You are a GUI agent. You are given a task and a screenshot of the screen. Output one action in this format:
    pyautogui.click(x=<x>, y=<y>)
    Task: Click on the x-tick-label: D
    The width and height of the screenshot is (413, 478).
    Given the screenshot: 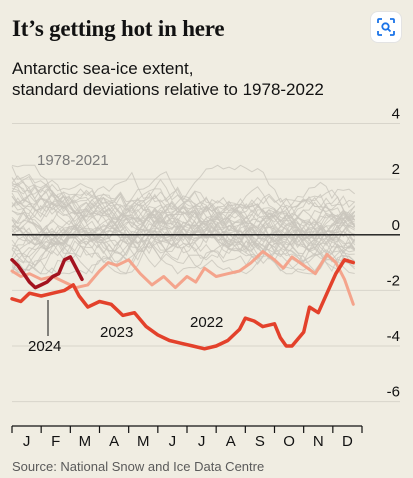 What is the action you would take?
    pyautogui.click(x=347, y=441)
    